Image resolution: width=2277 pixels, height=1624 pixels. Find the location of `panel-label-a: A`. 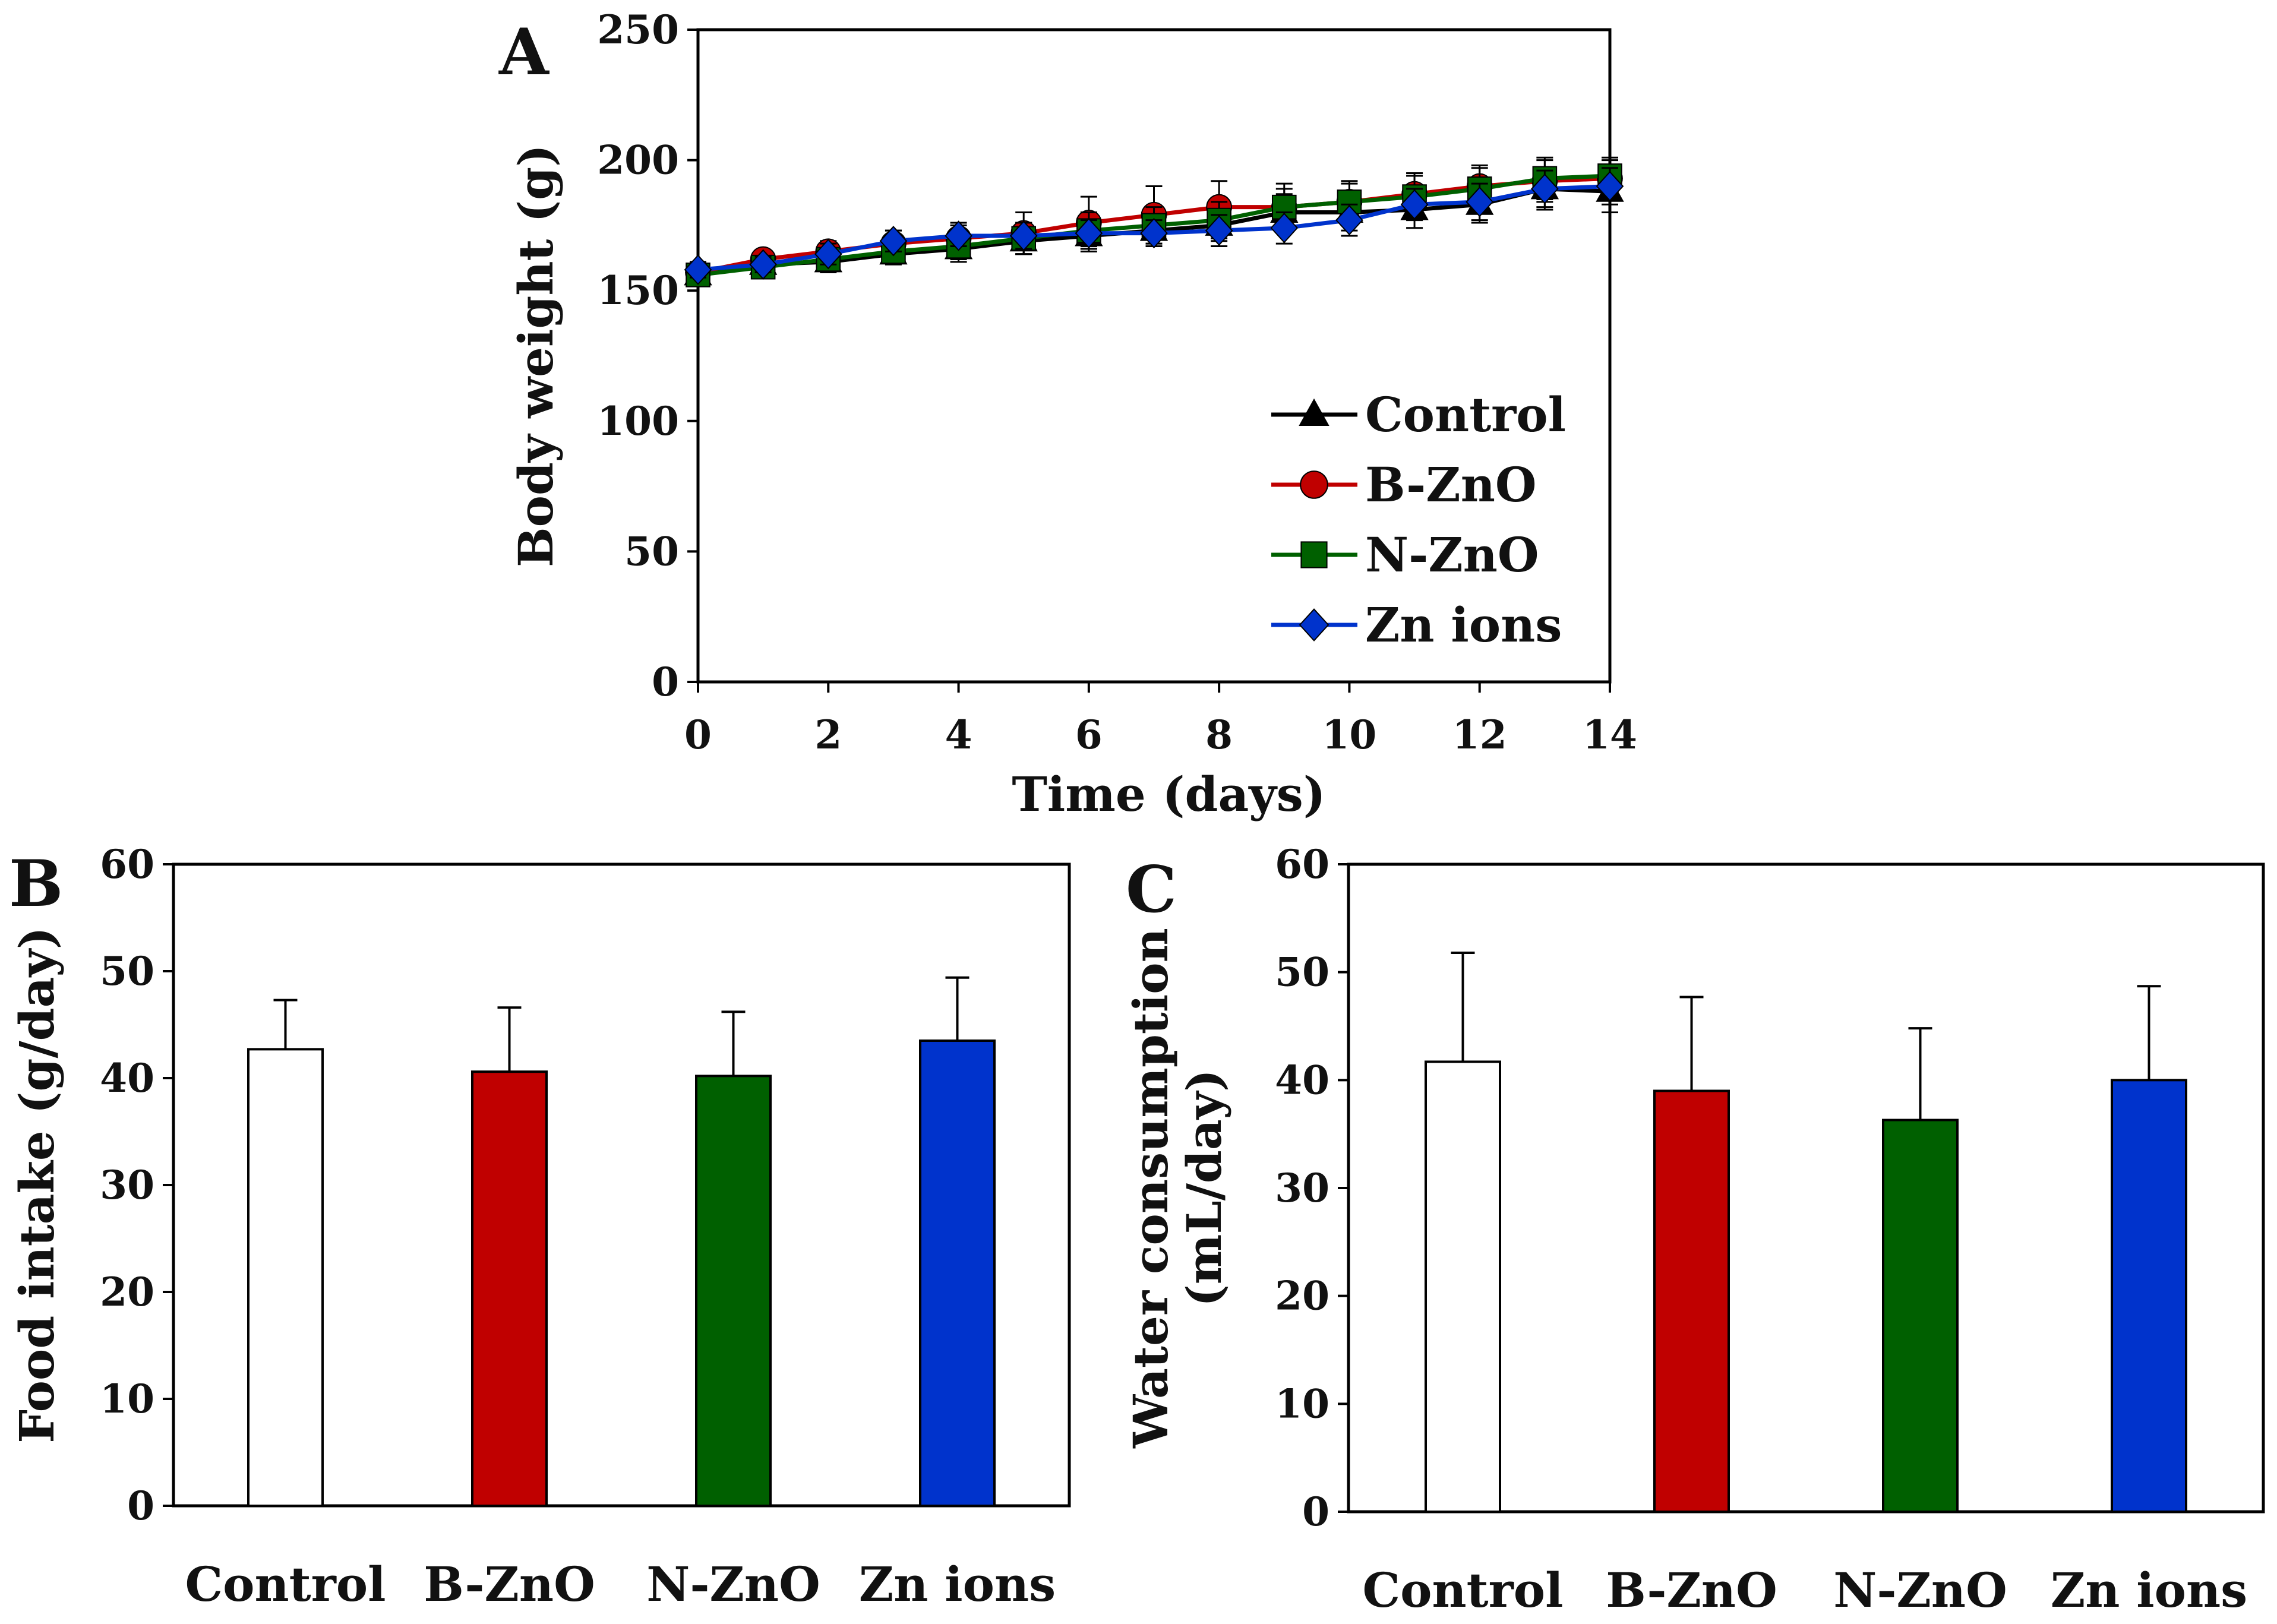

panel-label-a: A is located at coordinates (524, 52).